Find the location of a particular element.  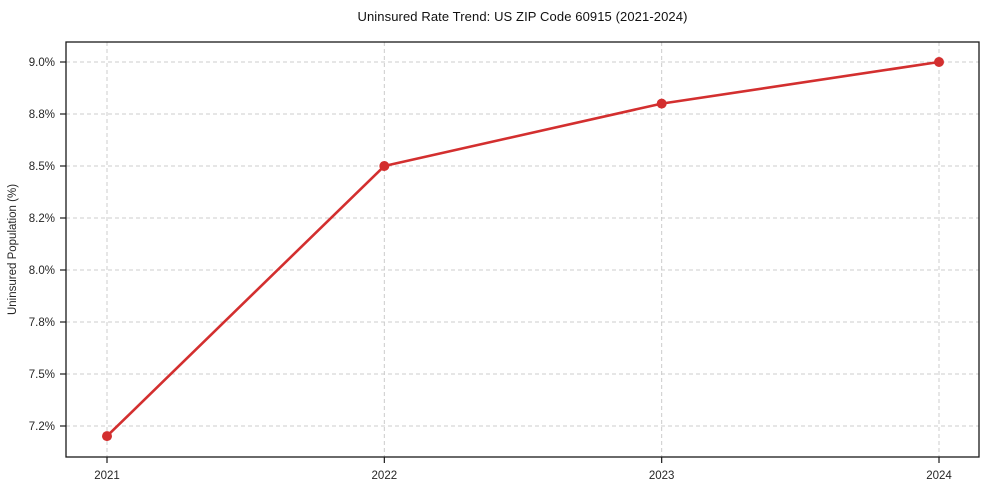

data-point-2024 is located at coordinates (939, 62).